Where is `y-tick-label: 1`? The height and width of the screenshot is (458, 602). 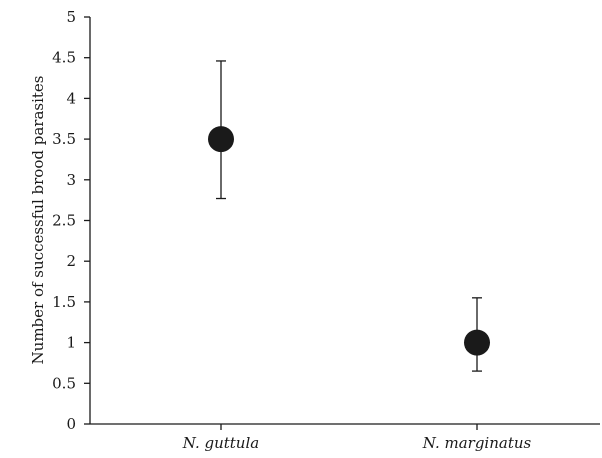
y-tick-label: 1 is located at coordinates (71, 343).